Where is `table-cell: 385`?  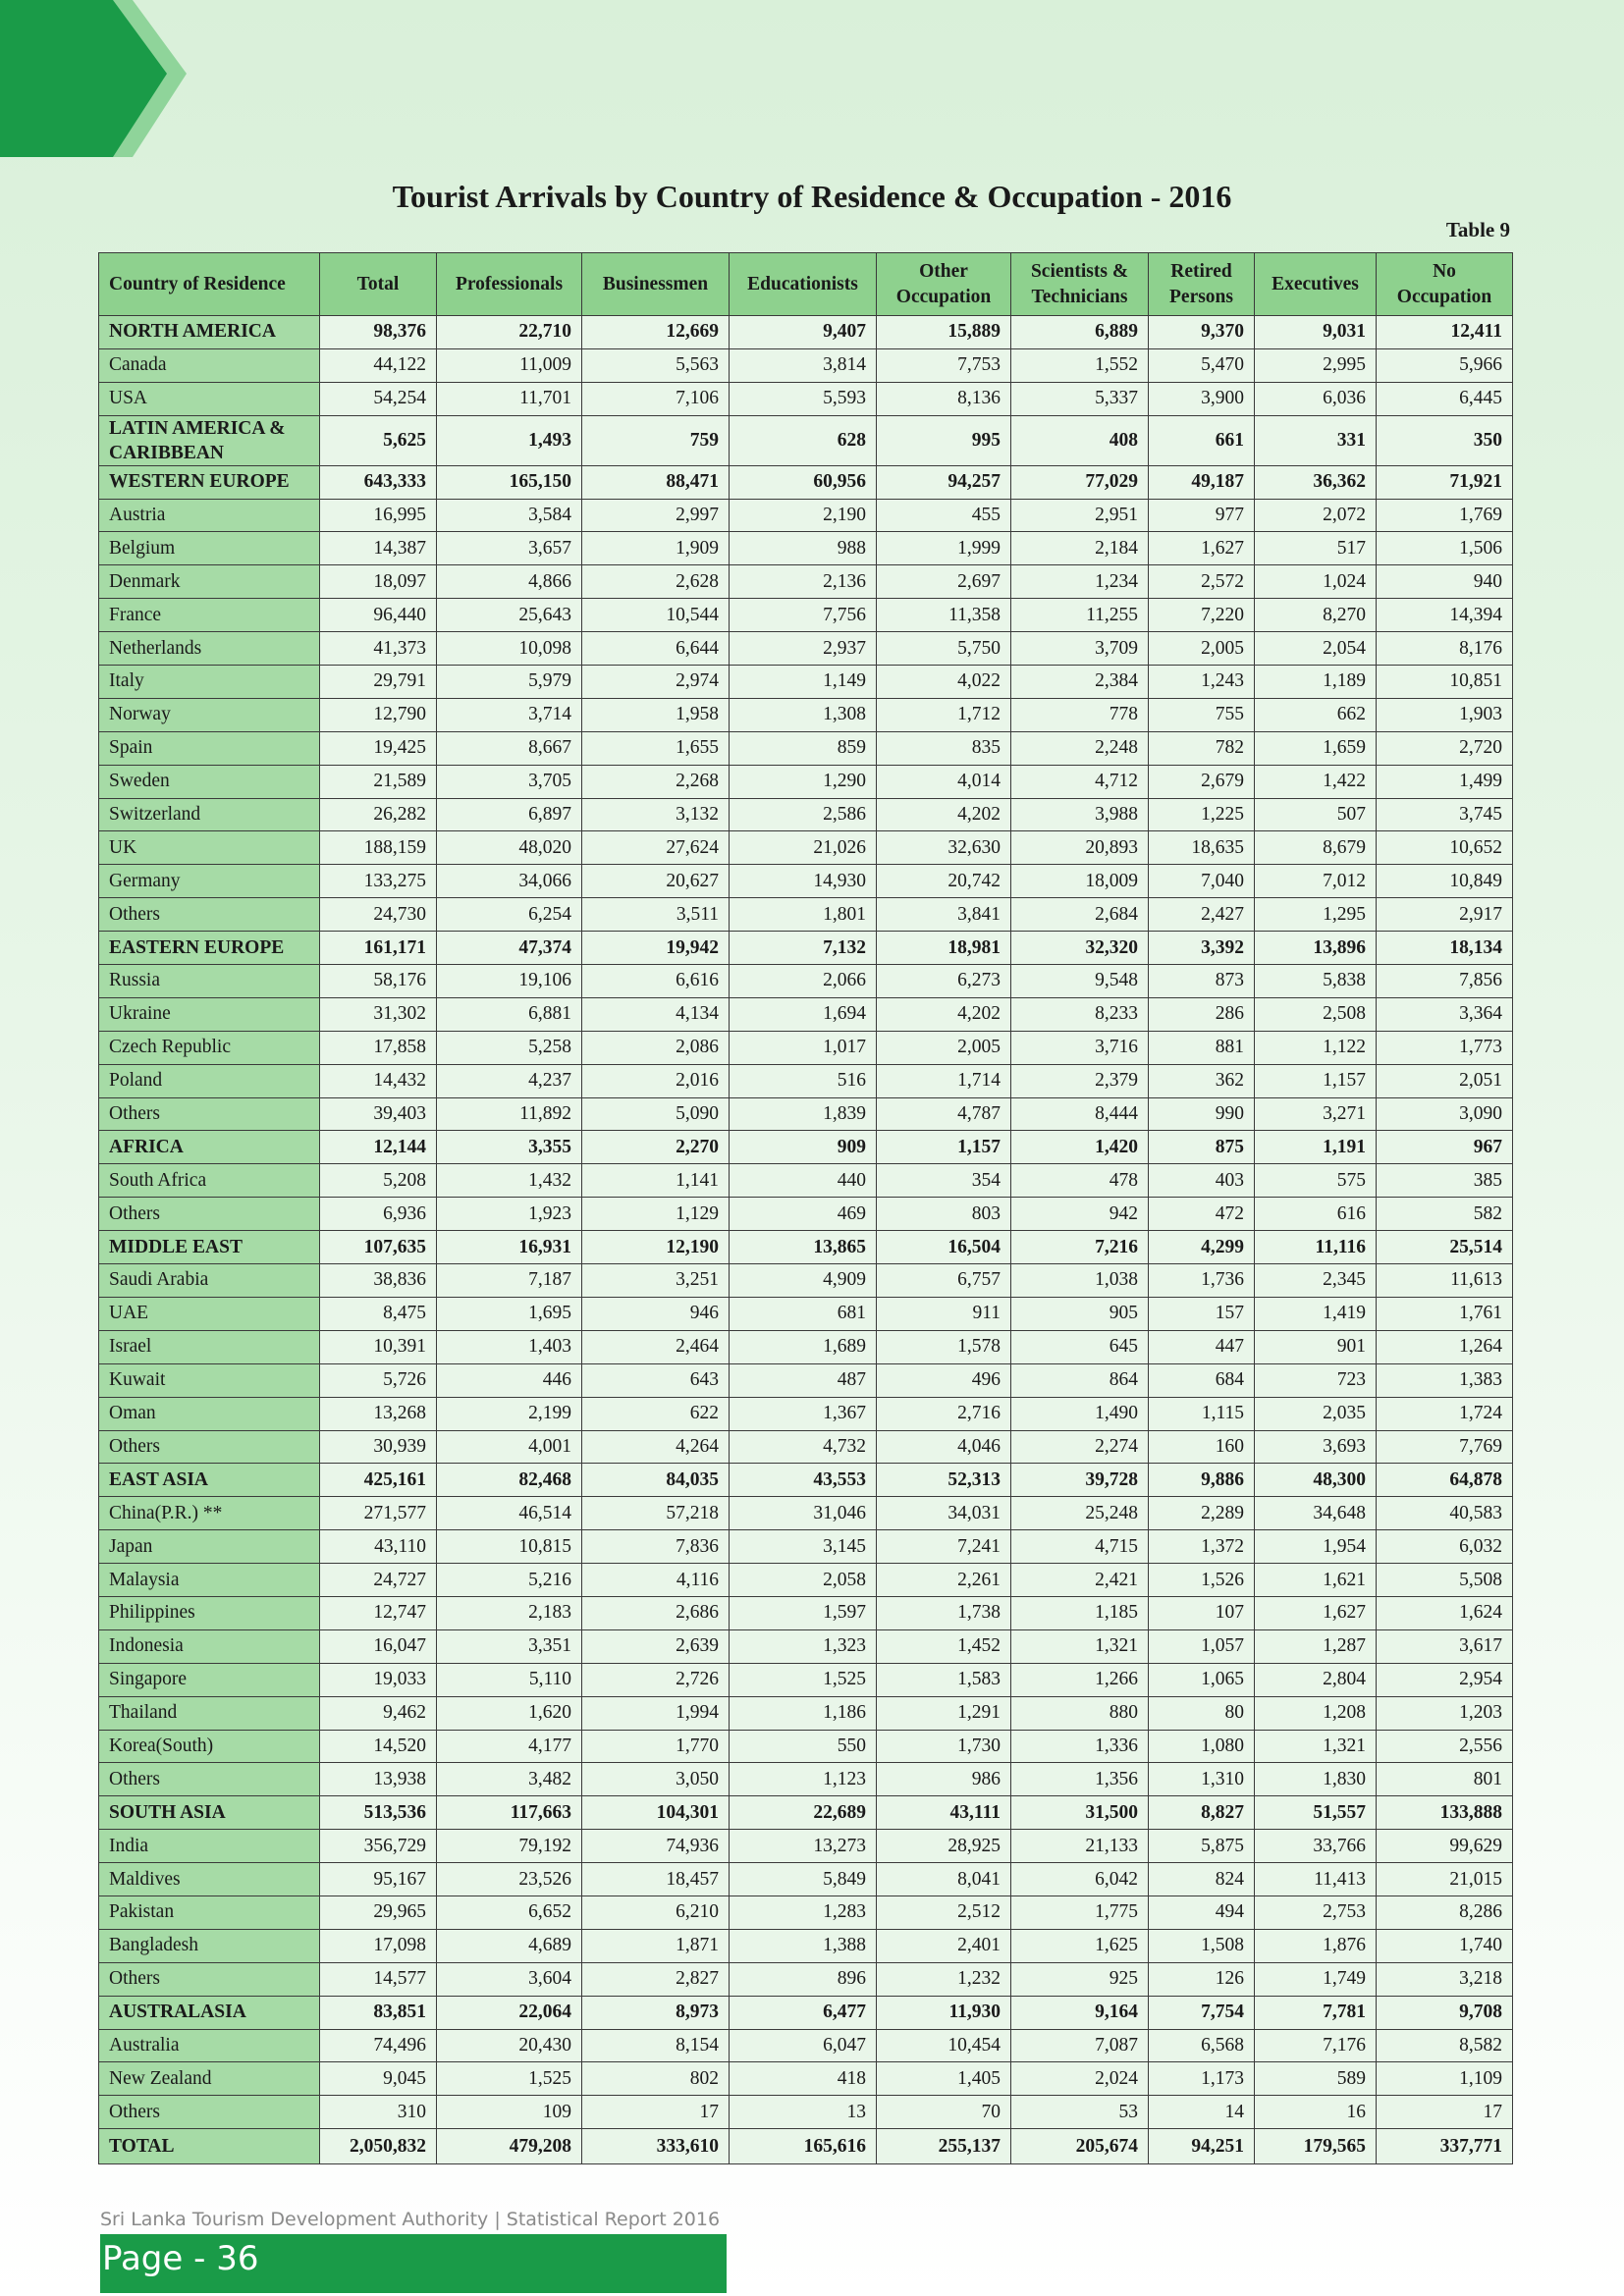
table-cell: 385 is located at coordinates (1444, 1181).